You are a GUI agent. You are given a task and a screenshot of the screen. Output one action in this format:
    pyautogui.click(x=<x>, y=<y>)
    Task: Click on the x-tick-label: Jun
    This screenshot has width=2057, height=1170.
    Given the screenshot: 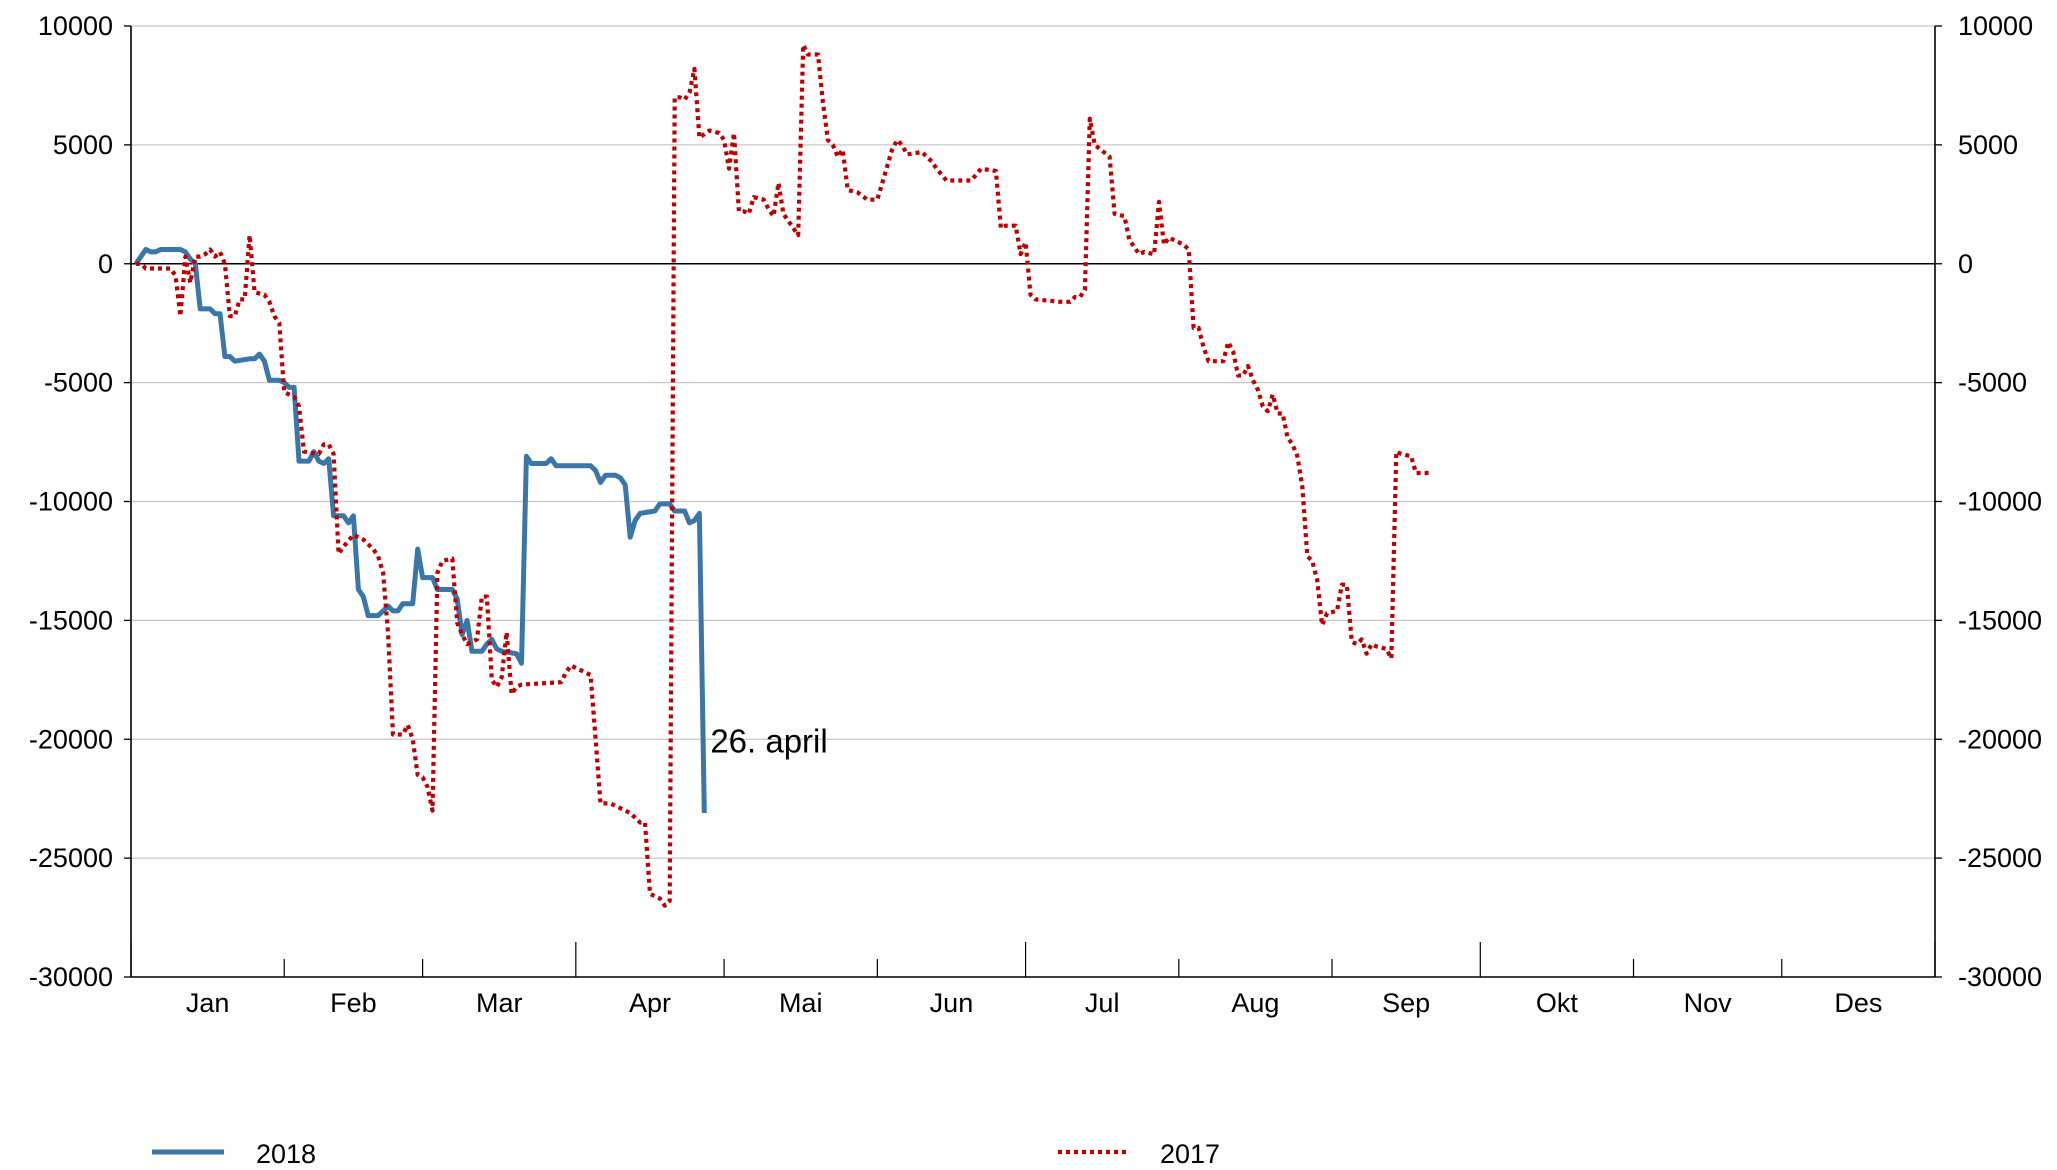 What is the action you would take?
    pyautogui.click(x=952, y=1003)
    